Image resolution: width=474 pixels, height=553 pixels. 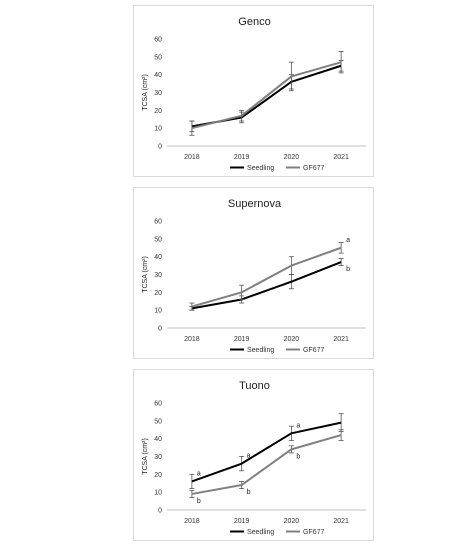 I want to click on chart-title: Genco, so click(x=254, y=22).